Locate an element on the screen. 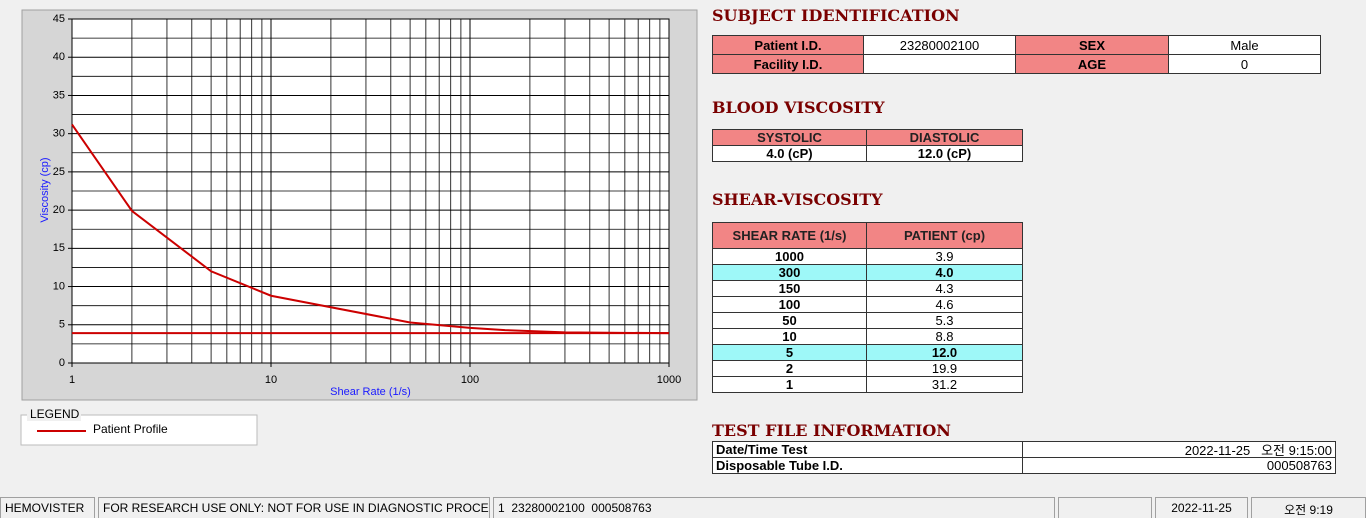  legend-title: LEGEND is located at coordinates (55, 414).